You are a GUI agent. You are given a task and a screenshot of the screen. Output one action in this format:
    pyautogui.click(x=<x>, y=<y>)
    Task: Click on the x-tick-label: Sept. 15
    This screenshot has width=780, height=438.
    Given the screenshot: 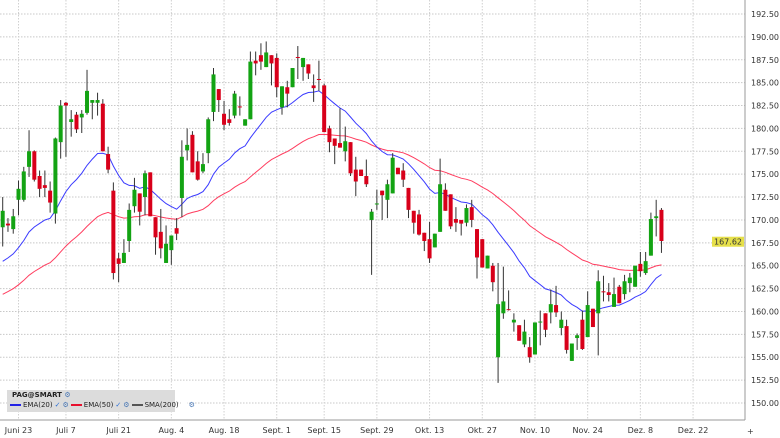 What is the action you would take?
    pyautogui.click(x=323, y=430)
    